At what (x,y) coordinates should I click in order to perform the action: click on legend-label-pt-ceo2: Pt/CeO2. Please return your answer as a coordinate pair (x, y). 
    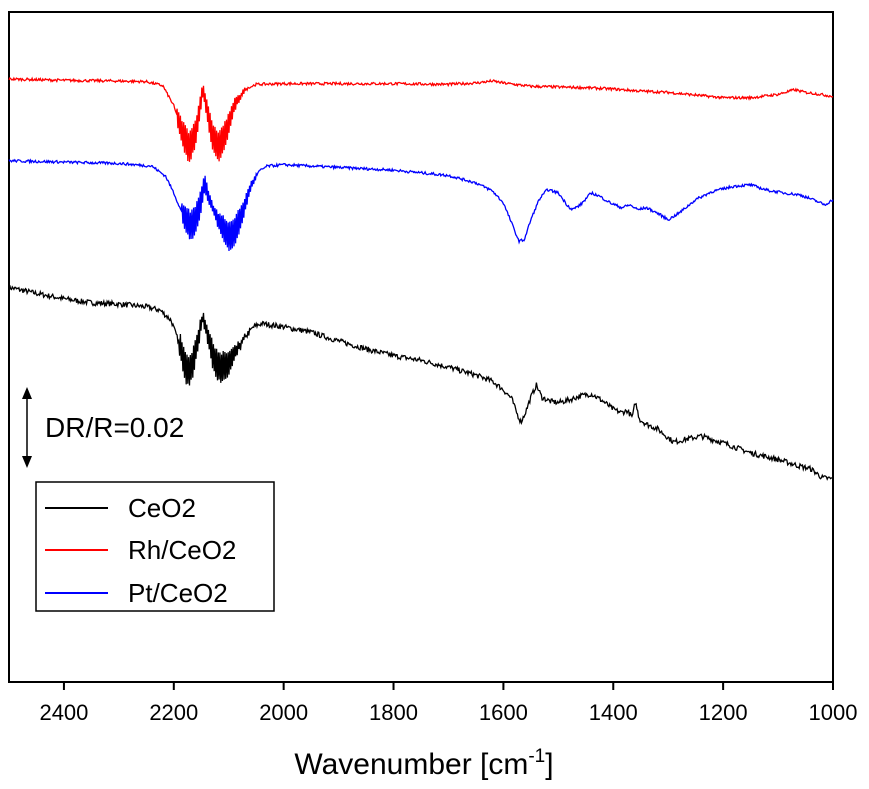
    Looking at the image, I should click on (178, 593).